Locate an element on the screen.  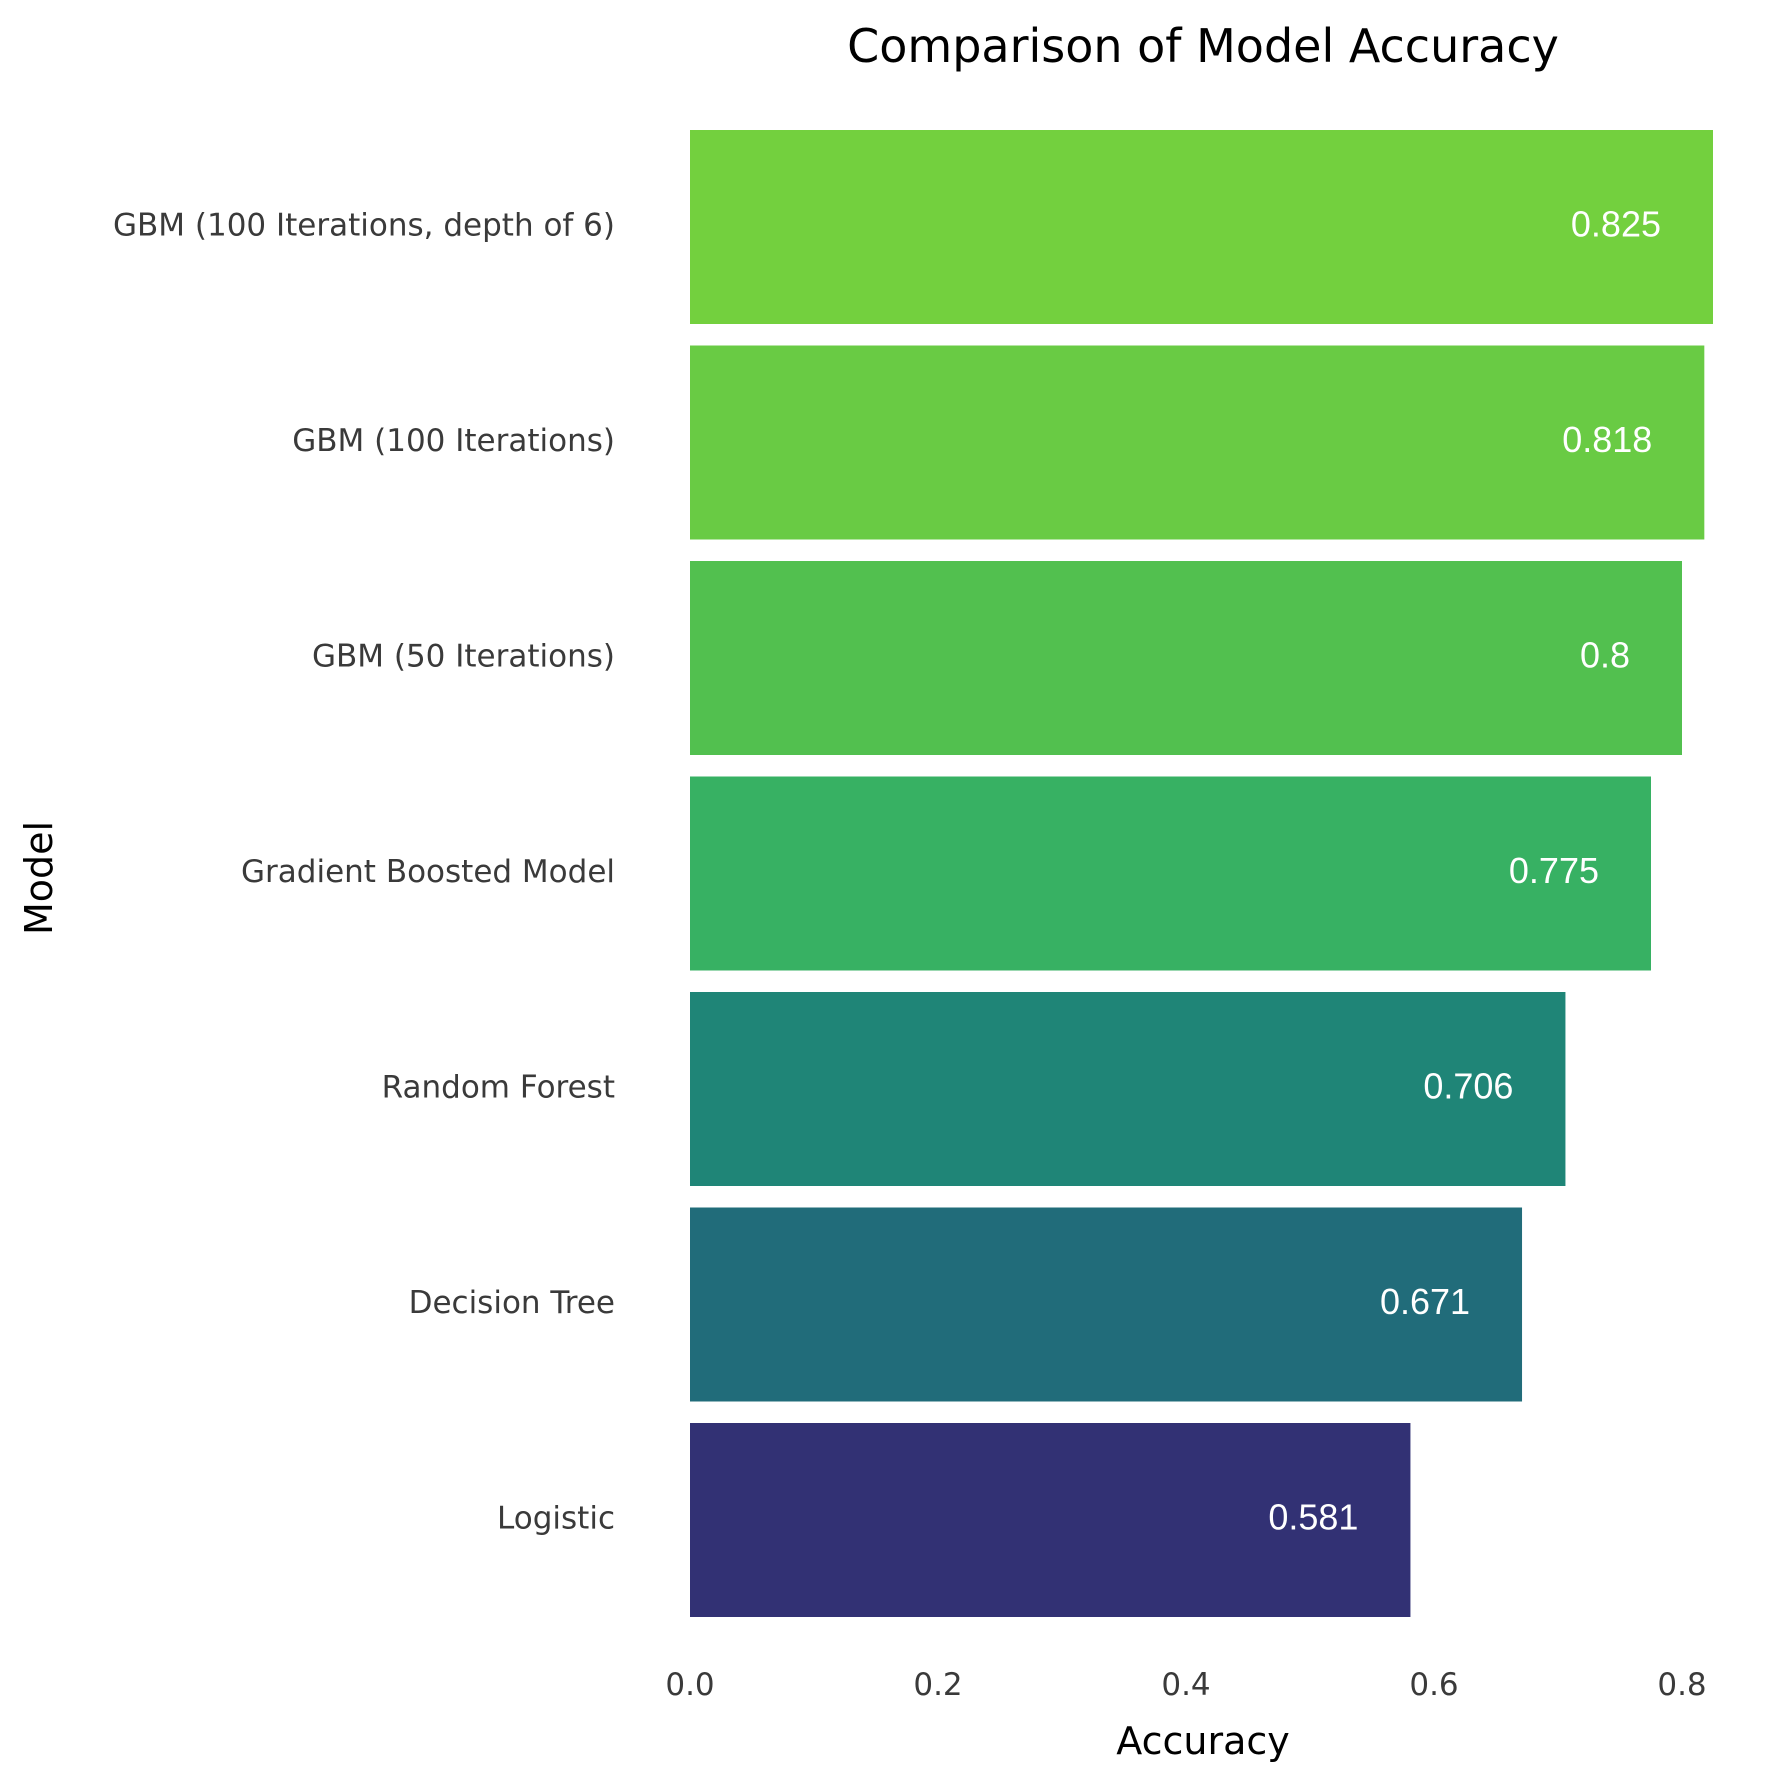
chart-title: Comparison of Model Accuracy is located at coordinates (1203, 46).